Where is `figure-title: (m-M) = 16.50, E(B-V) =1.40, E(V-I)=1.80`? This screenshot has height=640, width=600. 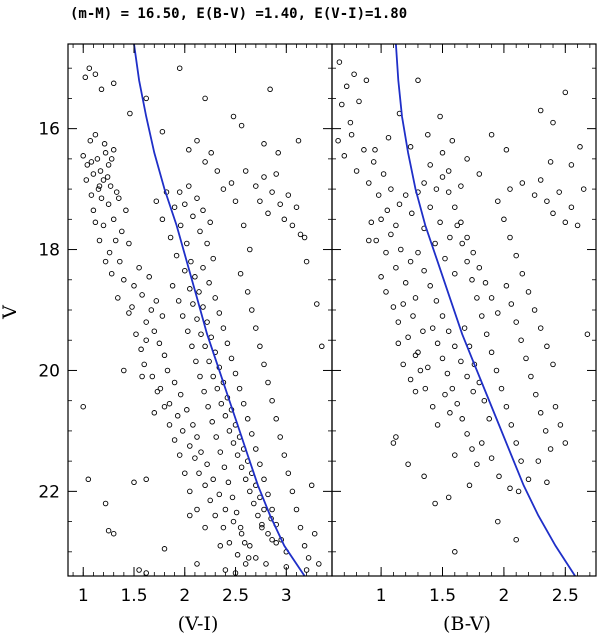 figure-title: (m-M) = 16.50, E(B-V) =1.40, E(V-I)=1.80 is located at coordinates (238, 14).